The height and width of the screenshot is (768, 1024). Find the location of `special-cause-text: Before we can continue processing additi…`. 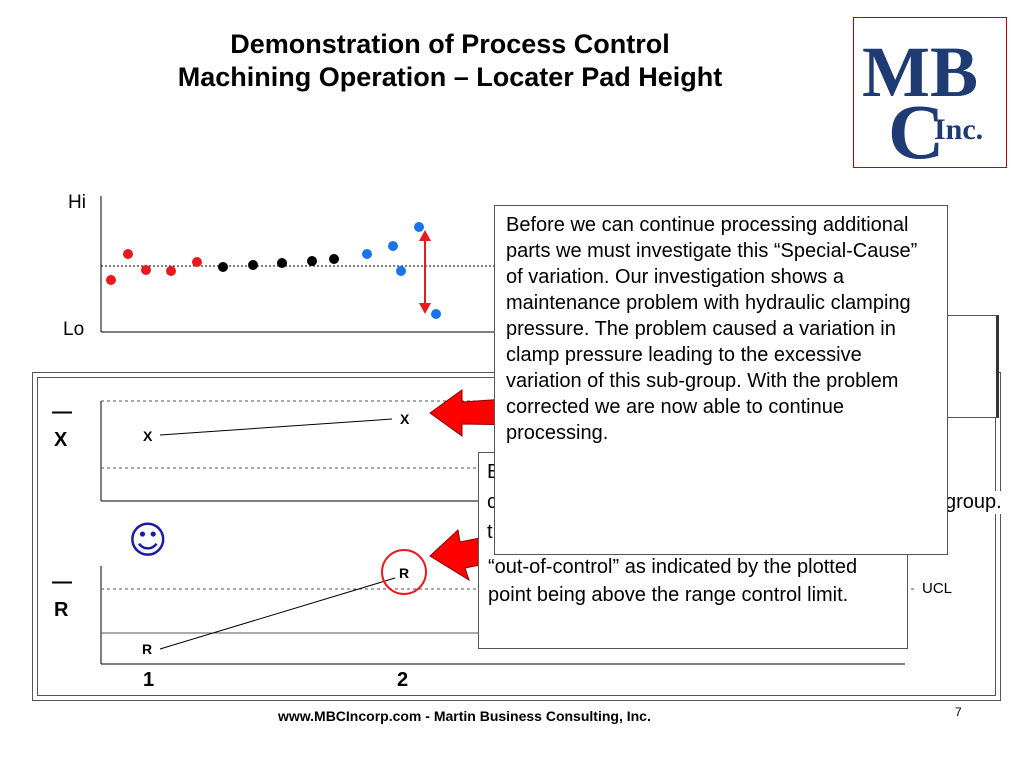

special-cause-text: Before we can continue processing additi… is located at coordinates (712, 329).